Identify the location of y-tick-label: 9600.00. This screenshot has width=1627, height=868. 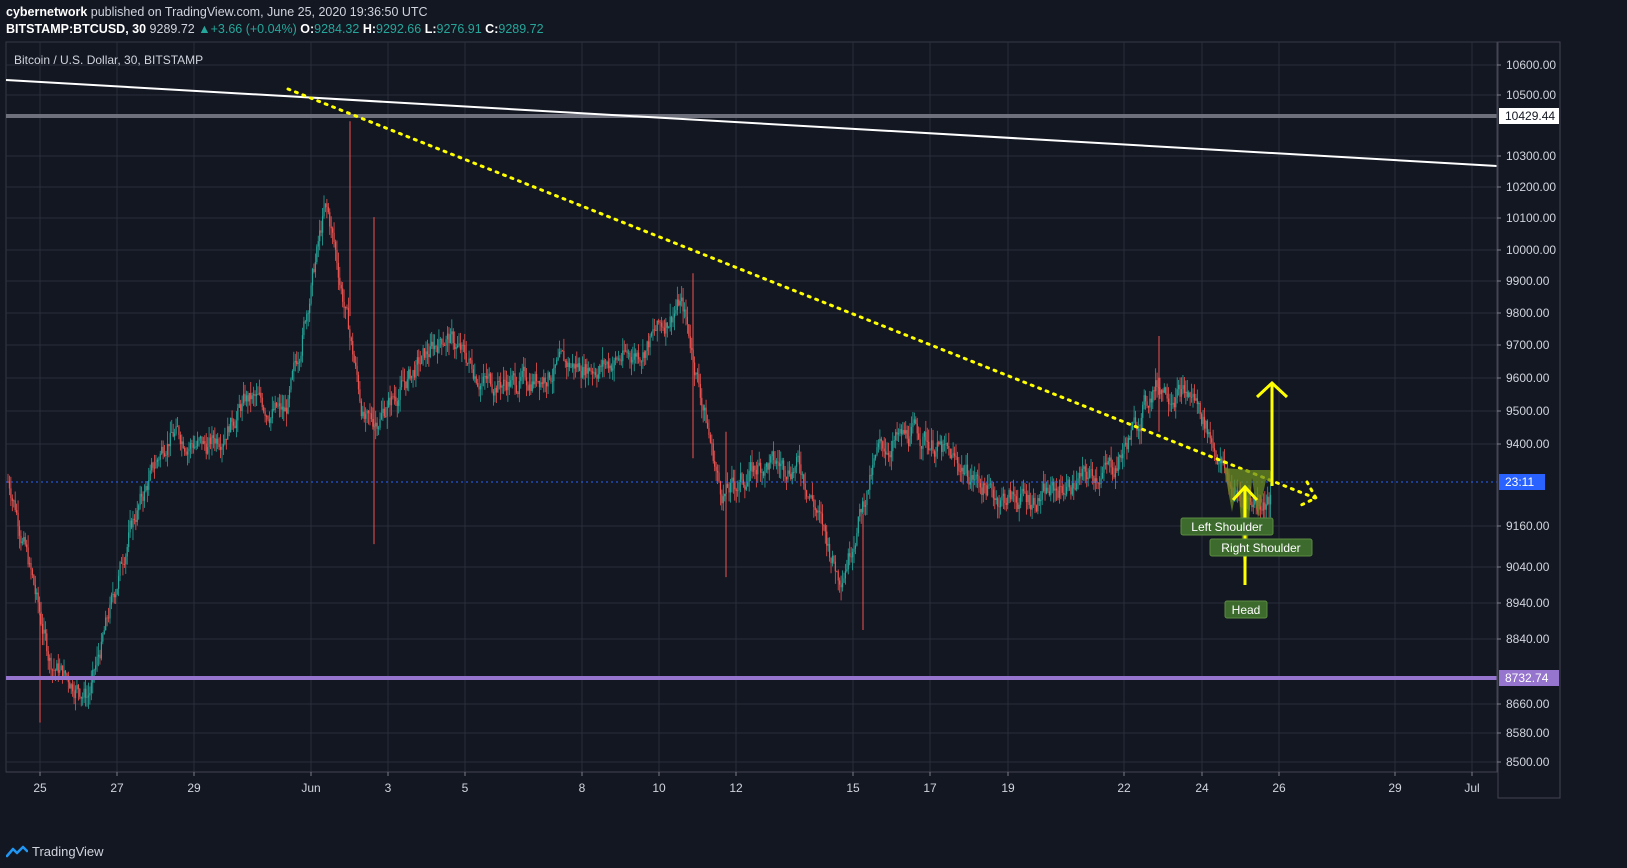
(1528, 378).